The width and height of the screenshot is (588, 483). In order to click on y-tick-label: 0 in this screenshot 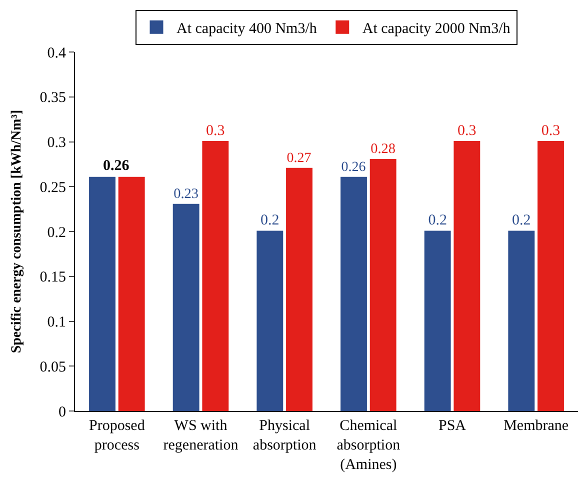, I will do `click(62, 412)`.